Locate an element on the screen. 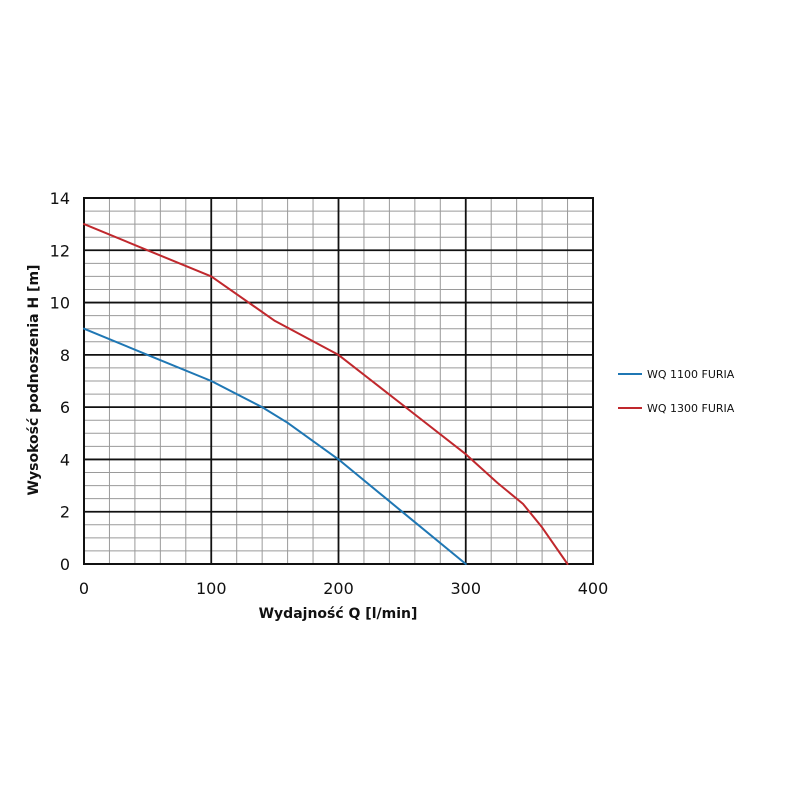 Image resolution: width=800 pixels, height=800 pixels. legend: WQ 1100 FURIA WQ 1300 FURIA is located at coordinates (676, 391).